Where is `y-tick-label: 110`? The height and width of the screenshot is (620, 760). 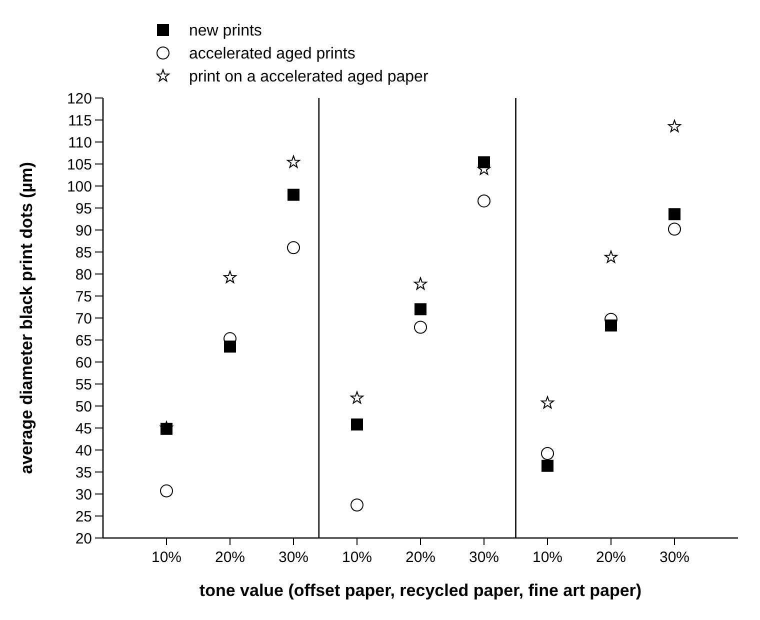 y-tick-label: 110 is located at coordinates (80, 143).